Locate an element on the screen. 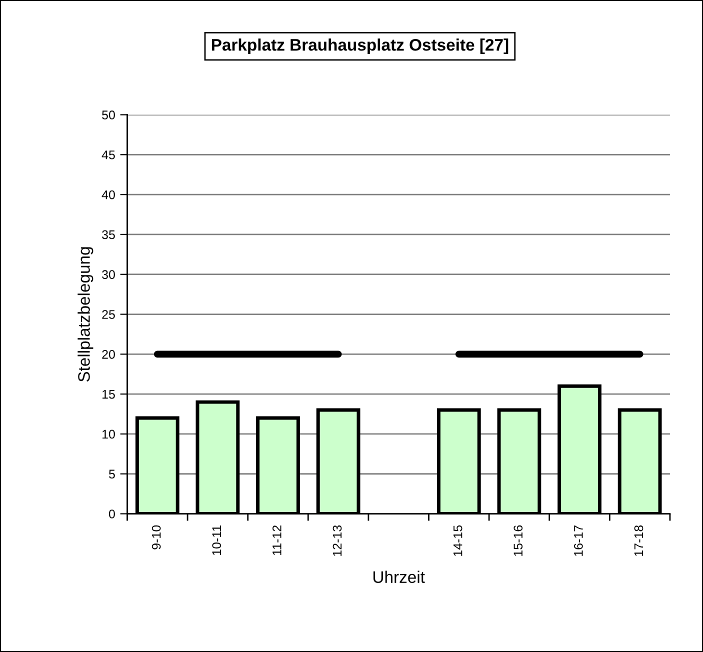 This screenshot has height=652, width=703. x-tick-label: 9-10 is located at coordinates (156, 537).